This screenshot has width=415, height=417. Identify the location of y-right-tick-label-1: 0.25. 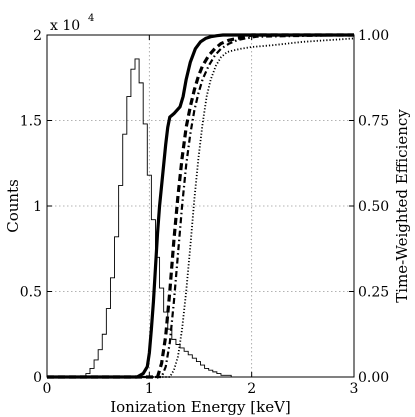
(373, 293).